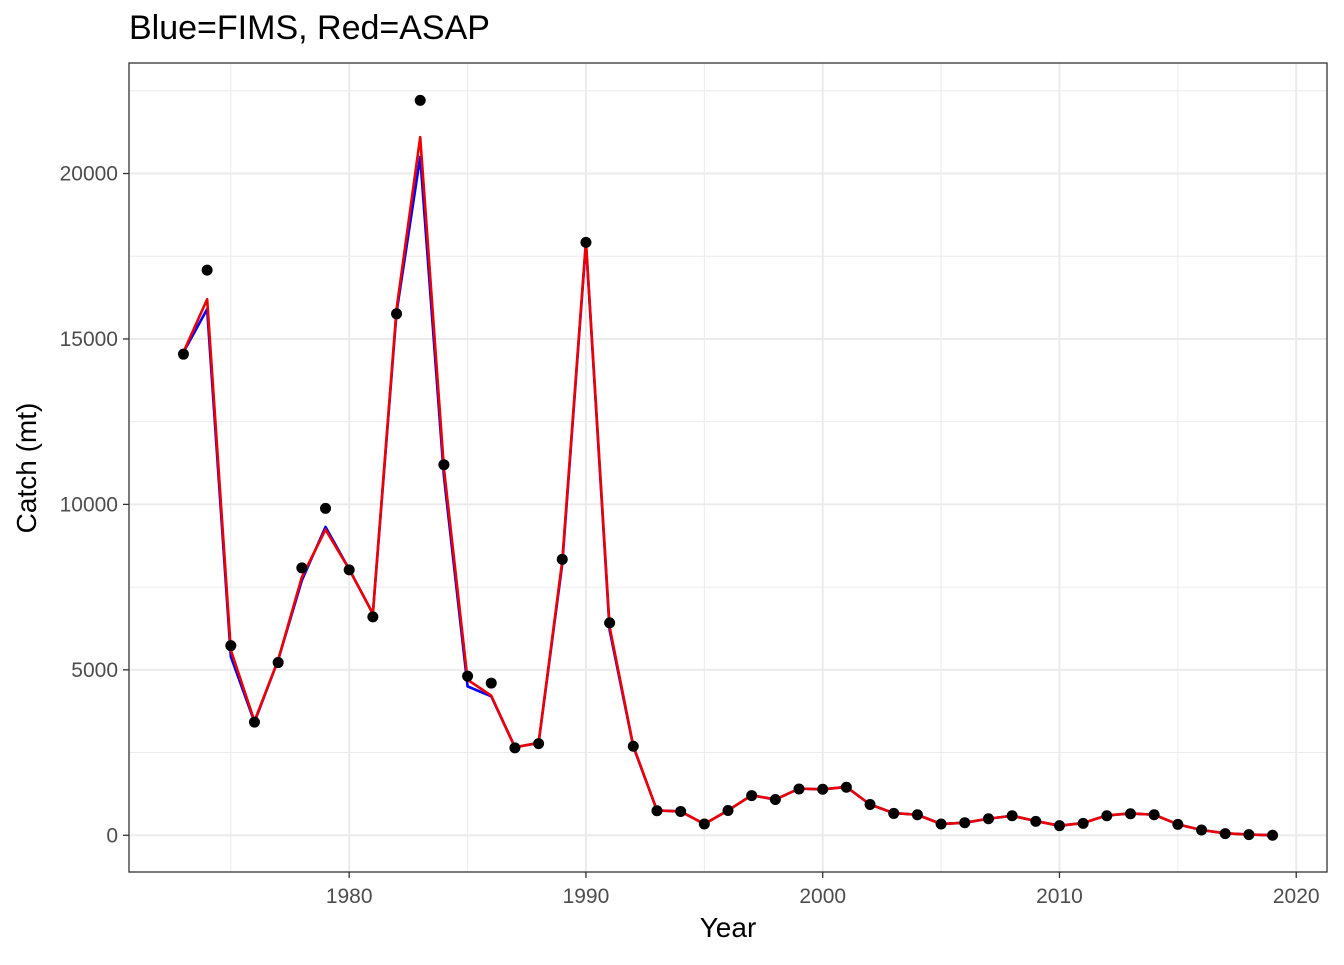 Image resolution: width=1344 pixels, height=965 pixels. What do you see at coordinates (112, 835) in the screenshot?
I see `y-tick-label: 0` at bounding box center [112, 835].